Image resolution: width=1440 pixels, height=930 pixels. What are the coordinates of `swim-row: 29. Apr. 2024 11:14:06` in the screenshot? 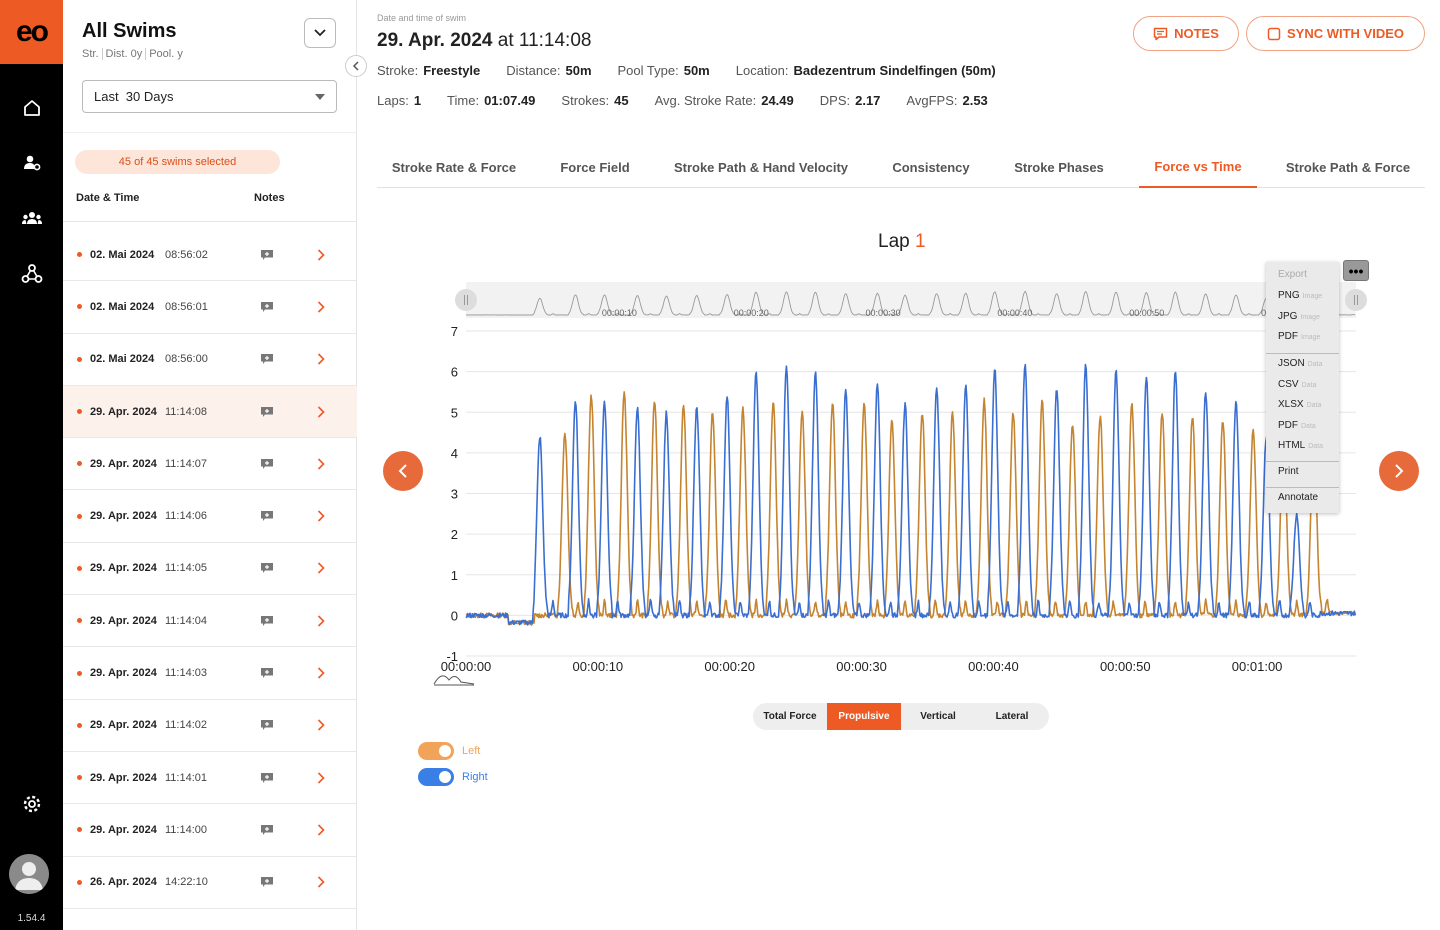 It's located at (210, 516).